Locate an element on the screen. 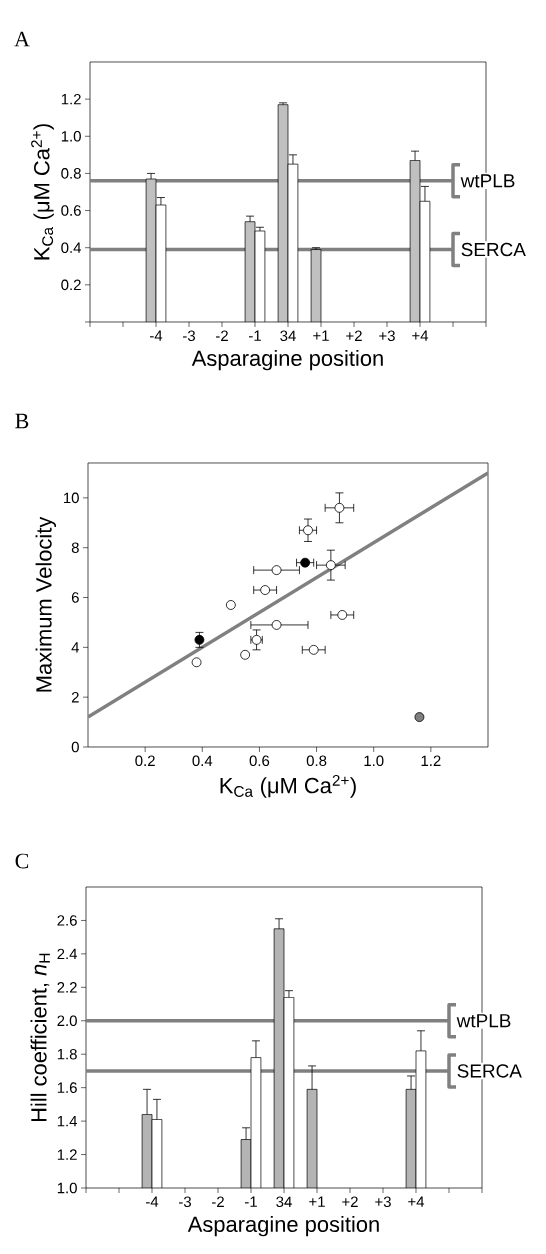  x-tick-label: 1.2 is located at coordinates (431, 760).